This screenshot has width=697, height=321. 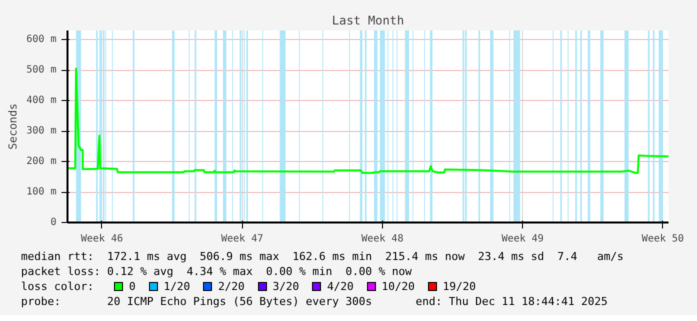 What do you see at coordinates (242, 239) in the screenshot?
I see `x-tick-label: Week 47` at bounding box center [242, 239].